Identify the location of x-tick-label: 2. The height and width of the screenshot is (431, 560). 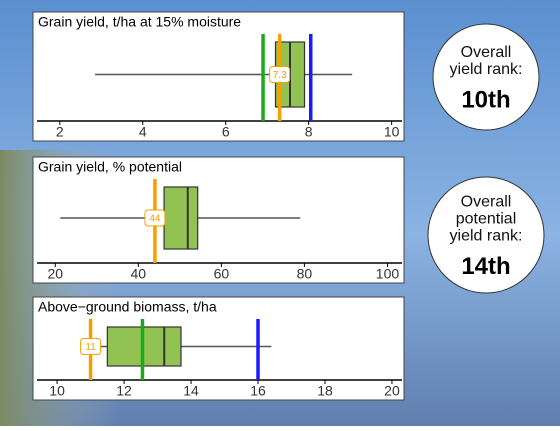
(60, 132).